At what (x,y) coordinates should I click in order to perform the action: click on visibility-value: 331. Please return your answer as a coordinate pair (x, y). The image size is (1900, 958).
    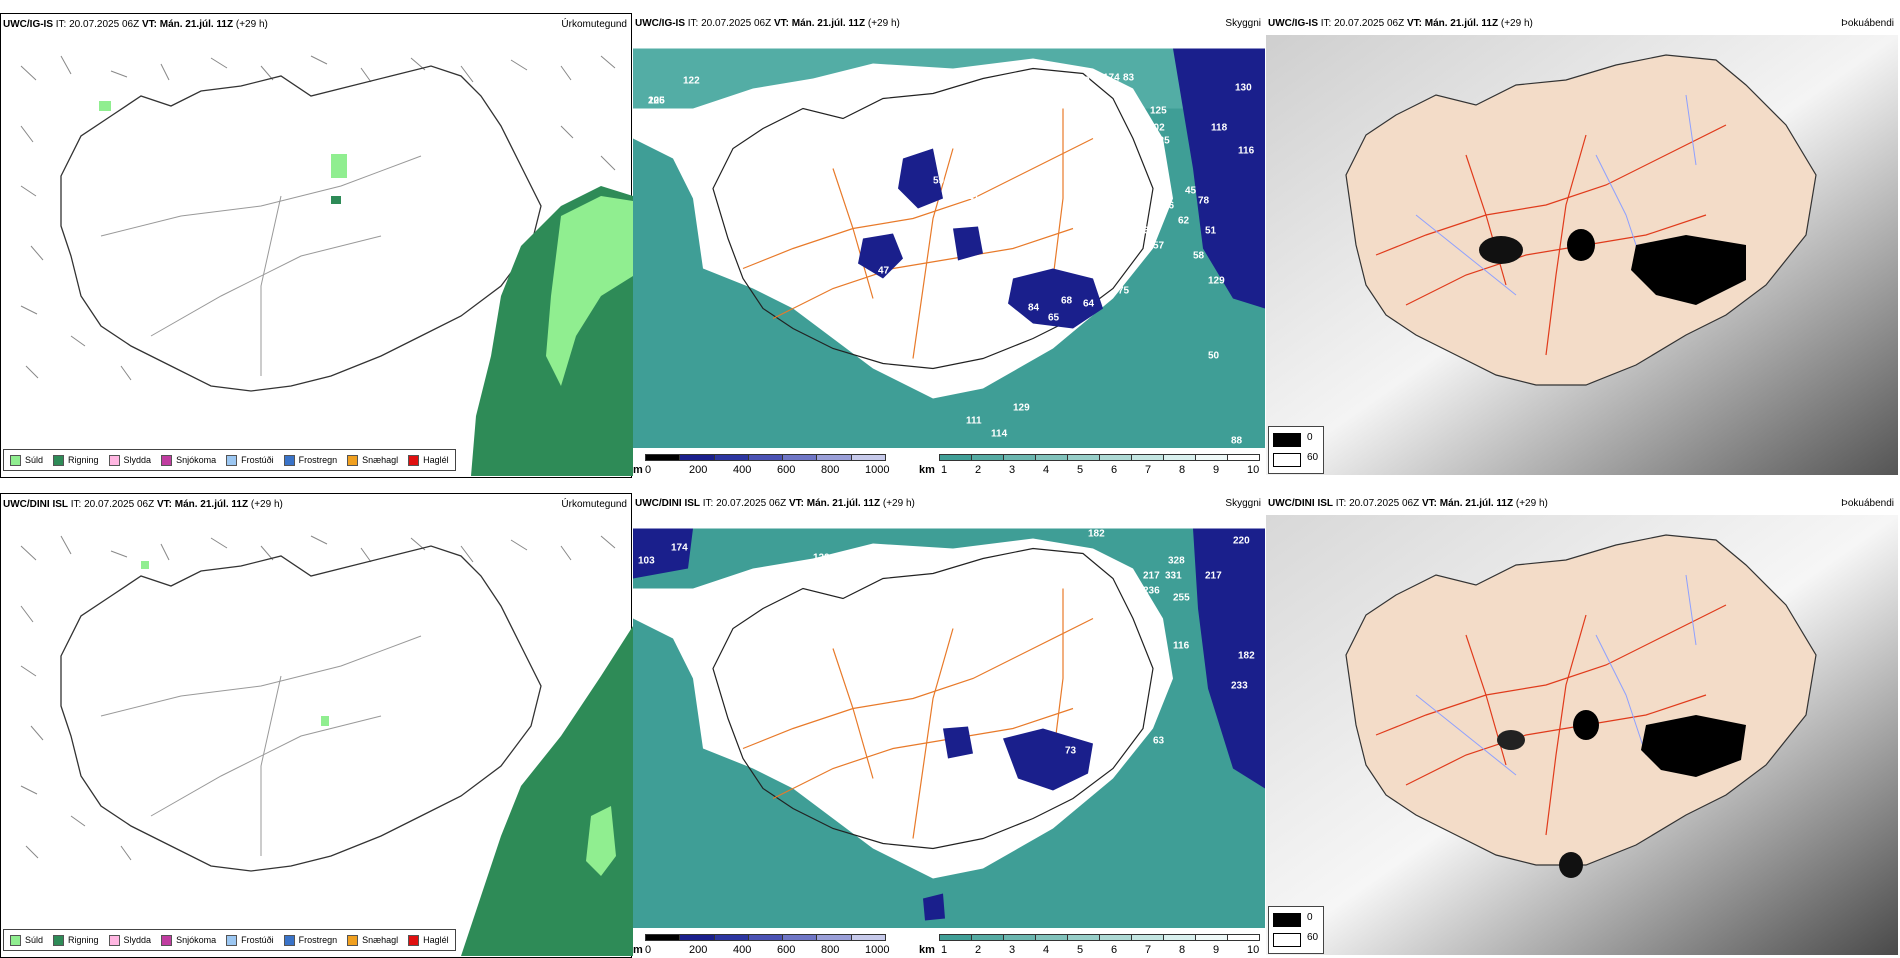
    Looking at the image, I should click on (1173, 576).